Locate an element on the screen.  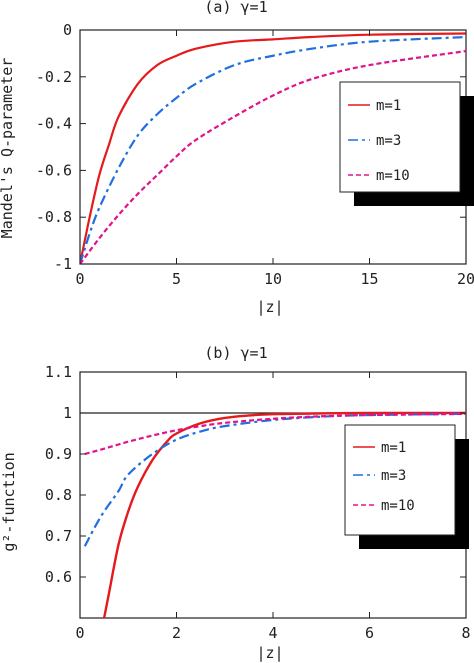
y-tick-label: -0.8 is located at coordinates (54, 217).